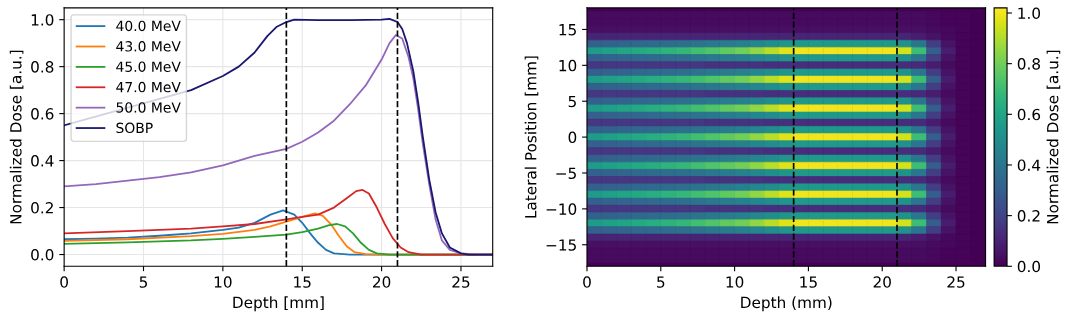 The width and height of the screenshot is (1069, 317). I want to click on y-tick-label: 0.8, so click(42, 67).